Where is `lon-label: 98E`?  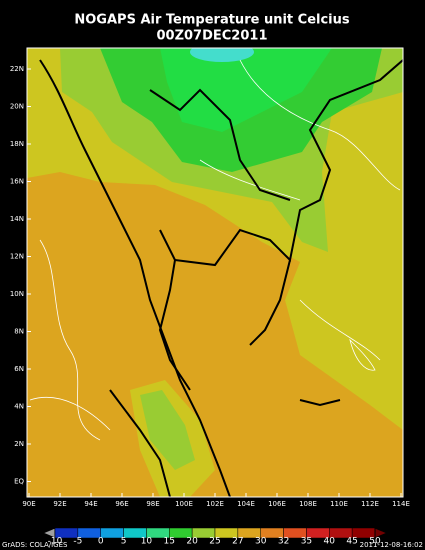 lon-label: 98E is located at coordinates (152, 504).